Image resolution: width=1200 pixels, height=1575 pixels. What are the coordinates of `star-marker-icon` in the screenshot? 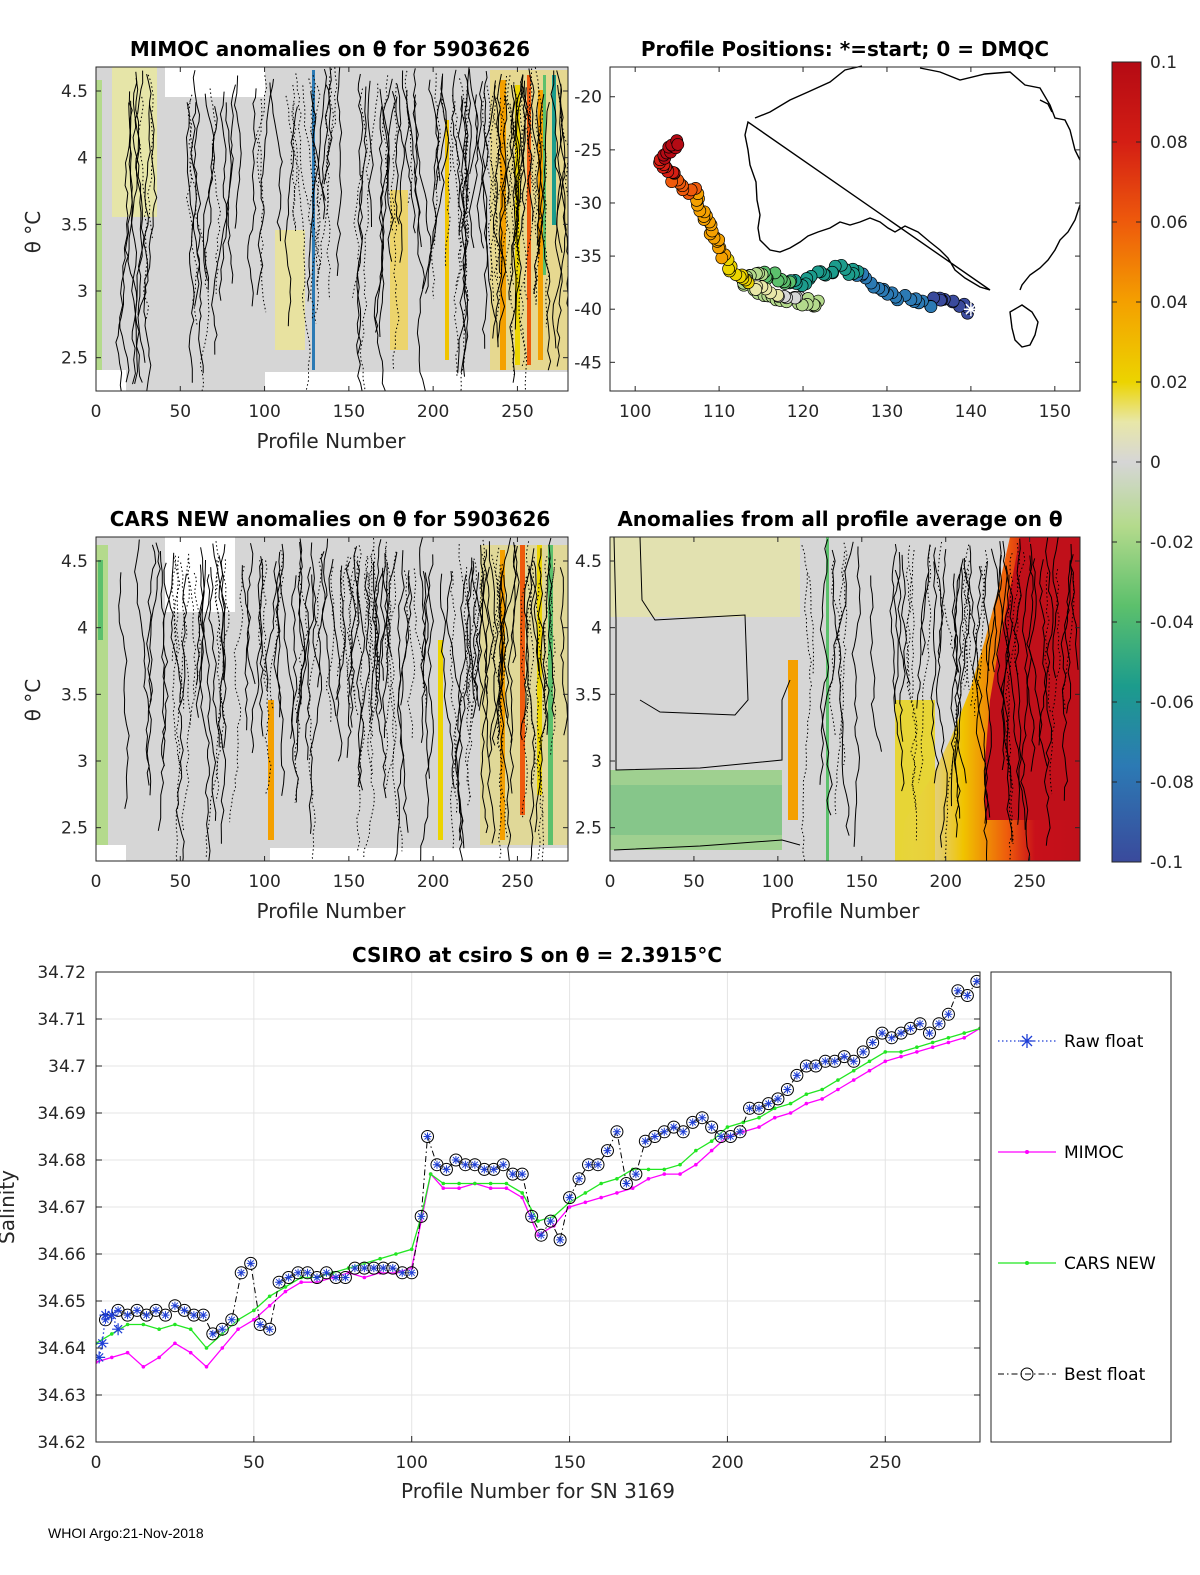 It's located at (1027, 1041).